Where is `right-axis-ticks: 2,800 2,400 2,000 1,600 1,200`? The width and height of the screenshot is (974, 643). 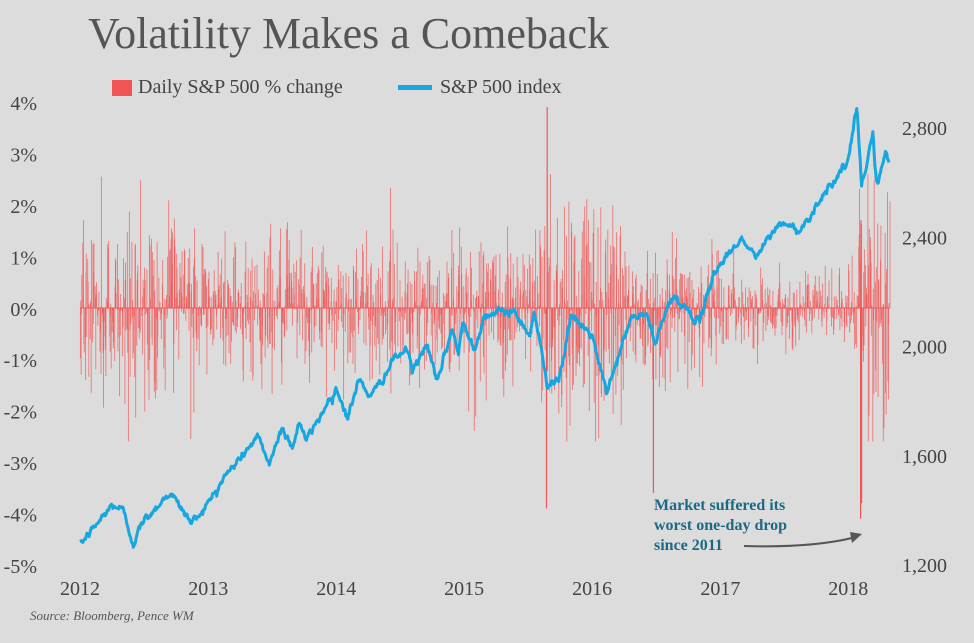
right-axis-ticks: 2,800 2,400 2,000 1,600 1,200 is located at coordinates (924, 347).